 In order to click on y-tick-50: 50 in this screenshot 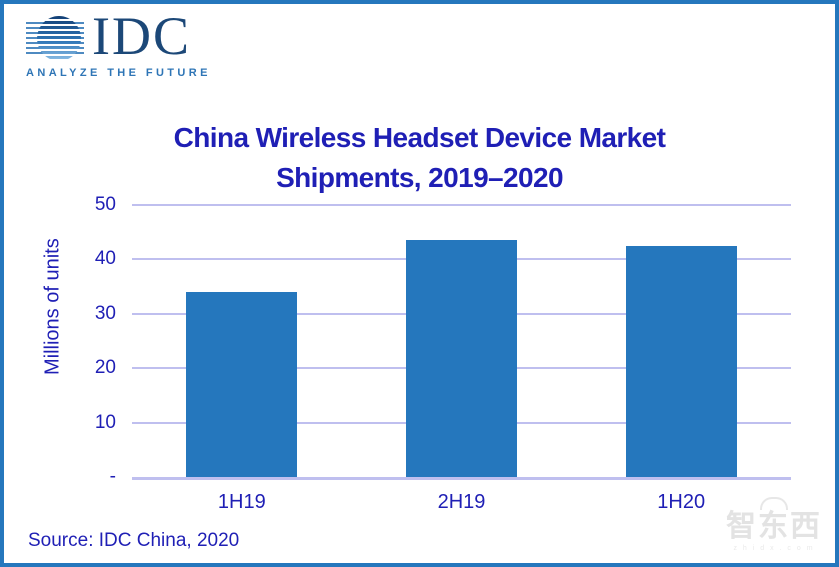, I will do `click(105, 204)`.